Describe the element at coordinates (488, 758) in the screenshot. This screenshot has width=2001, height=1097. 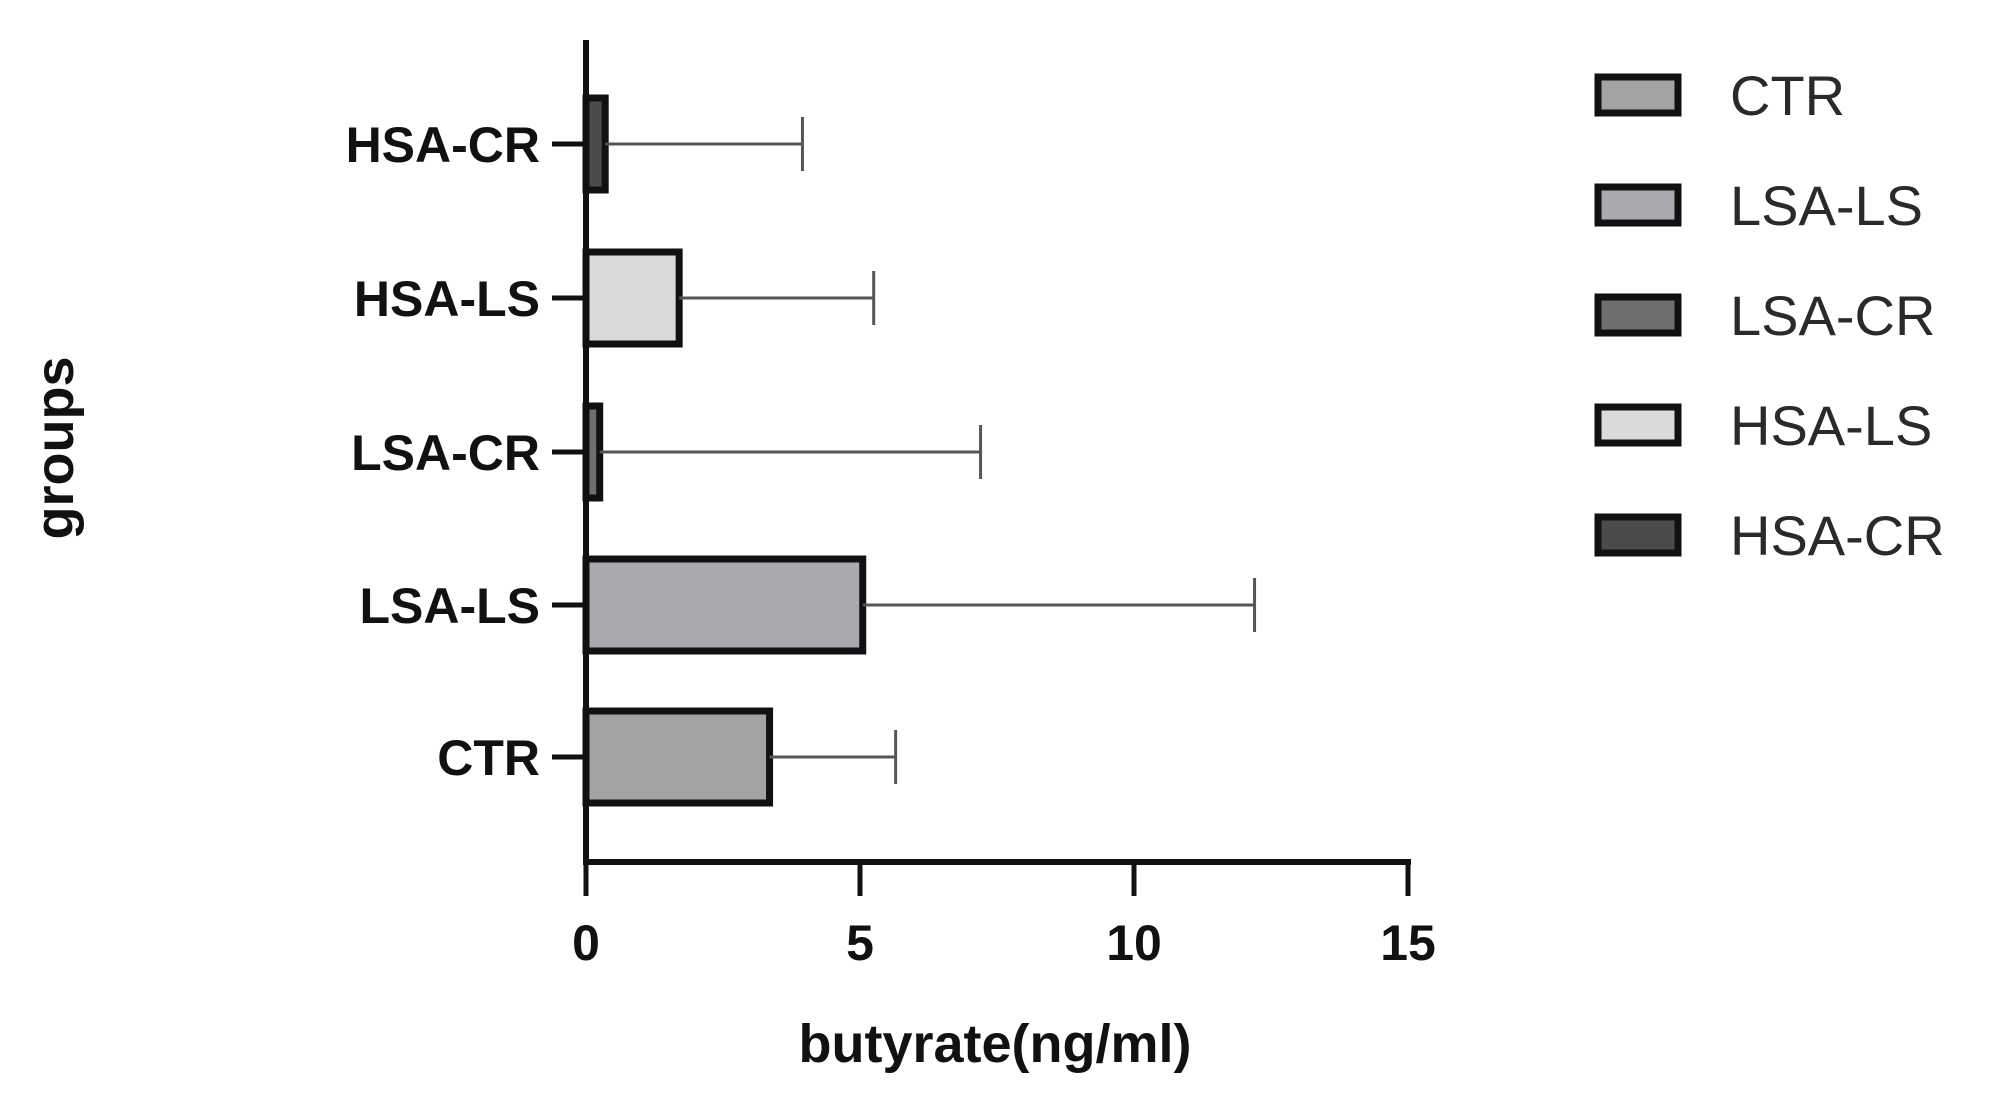
I see `y-tick-label-ctr: CTR` at that location.